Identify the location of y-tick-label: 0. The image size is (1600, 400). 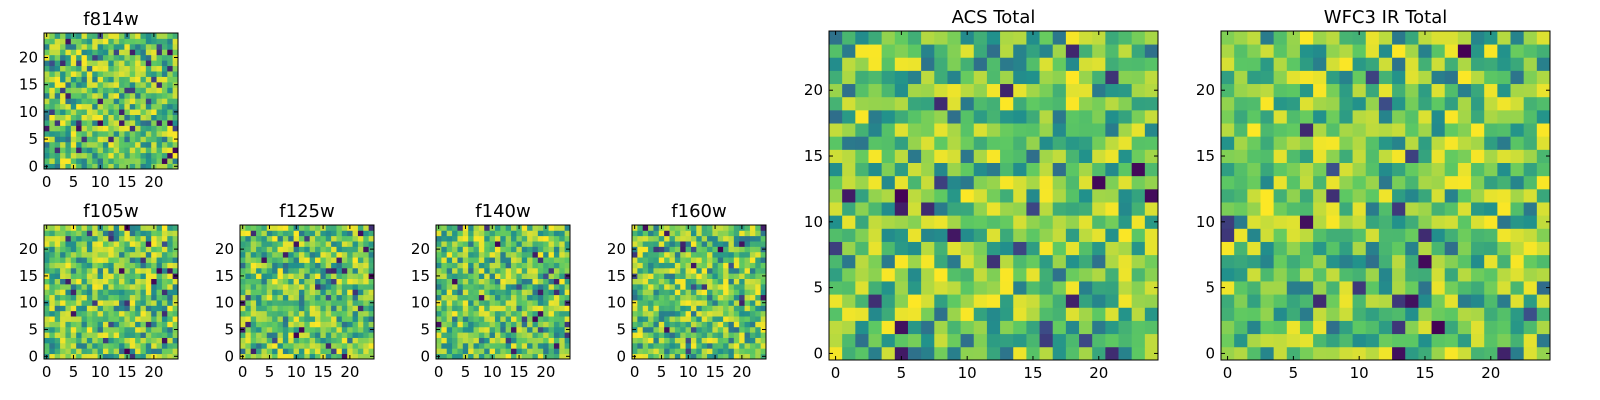
(33, 166).